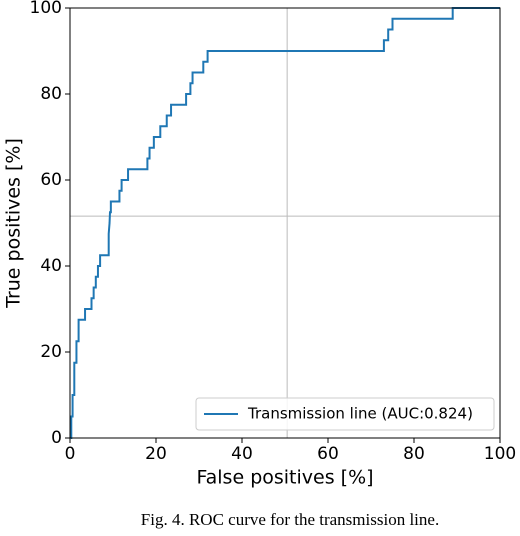 This screenshot has height=536, width=520. I want to click on legend-label: Transmission line (AUC:0.824), so click(360, 414).